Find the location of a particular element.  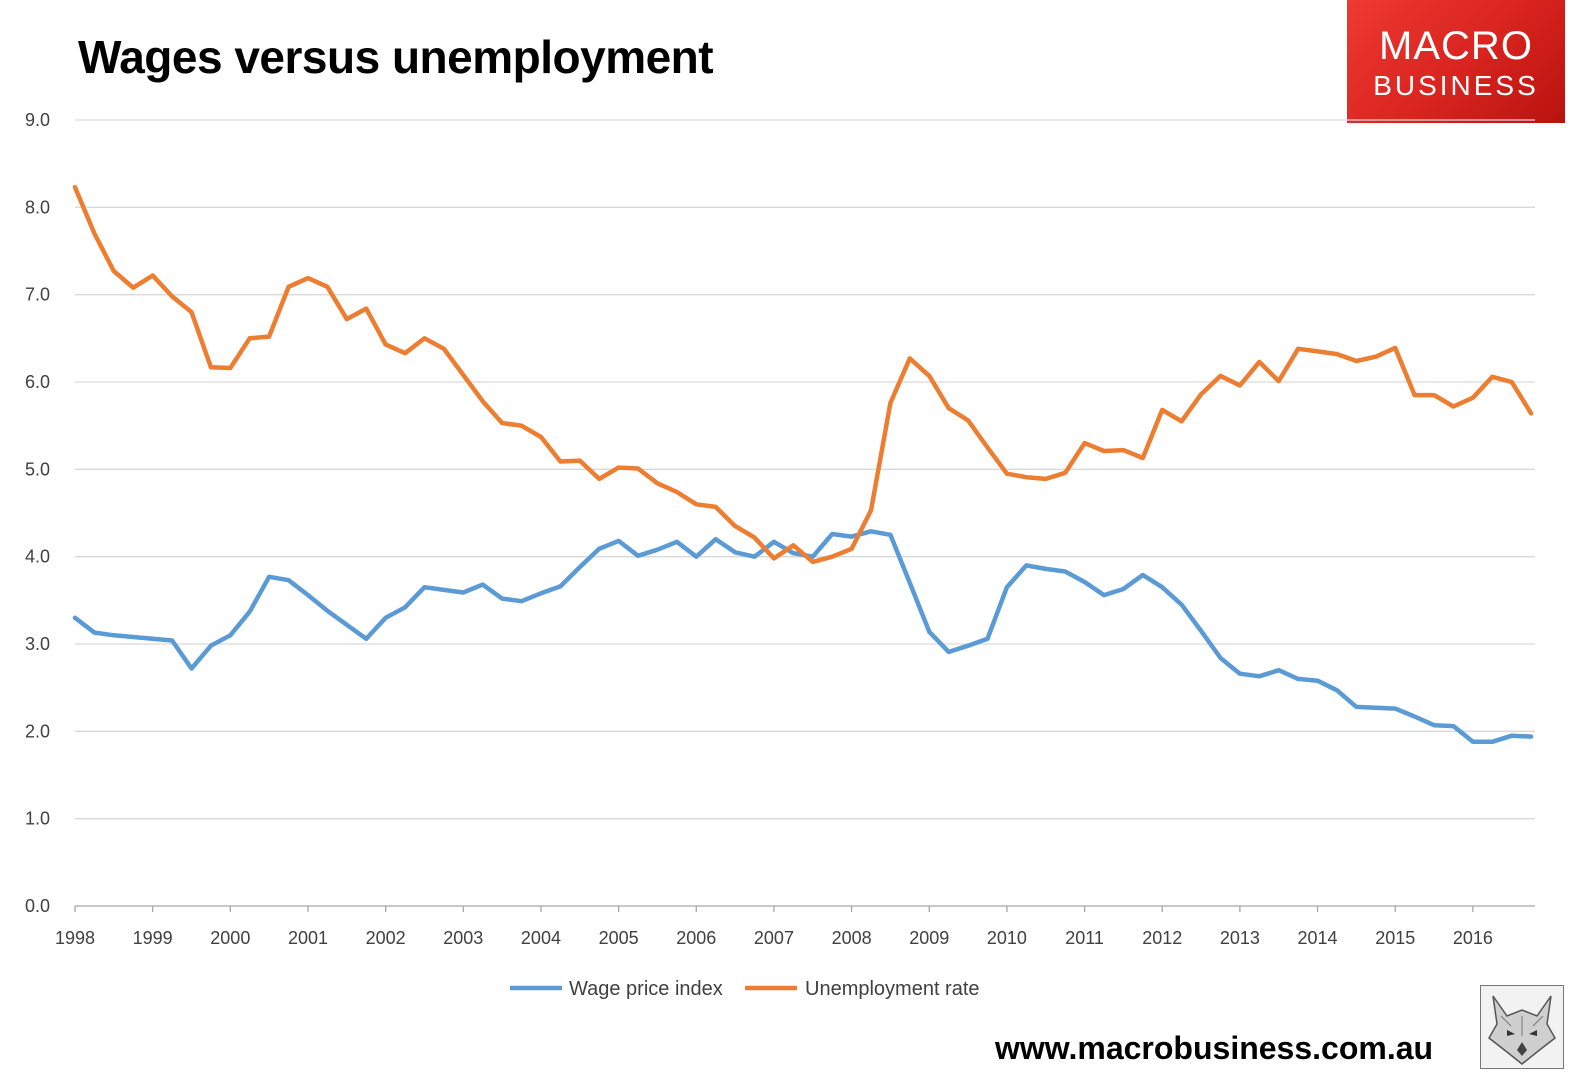

logo-line-business: BUSINESS is located at coordinates (1456, 85).